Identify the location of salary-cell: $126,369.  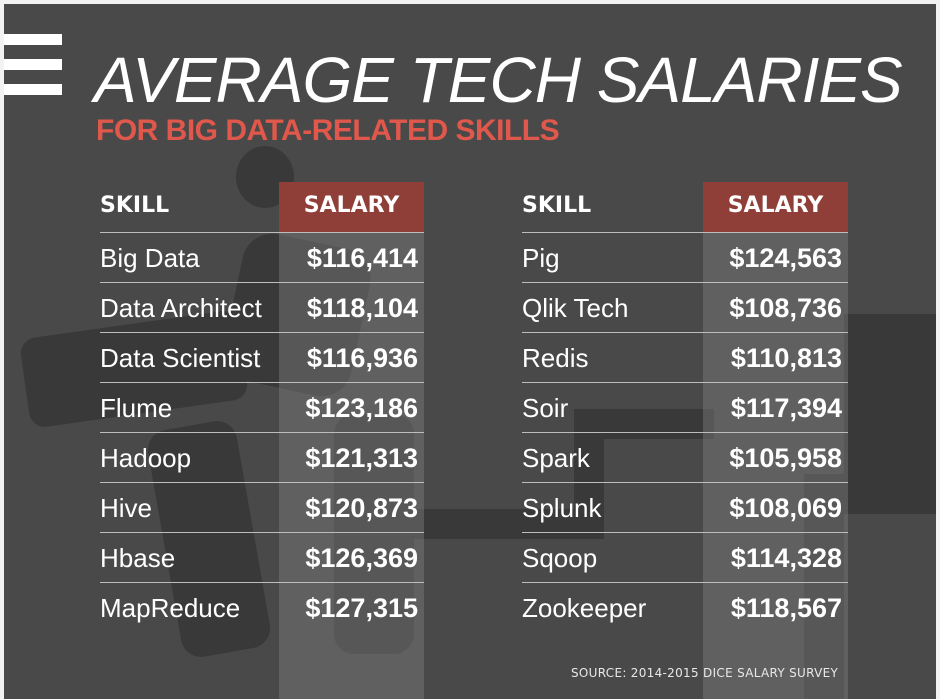
(361, 558).